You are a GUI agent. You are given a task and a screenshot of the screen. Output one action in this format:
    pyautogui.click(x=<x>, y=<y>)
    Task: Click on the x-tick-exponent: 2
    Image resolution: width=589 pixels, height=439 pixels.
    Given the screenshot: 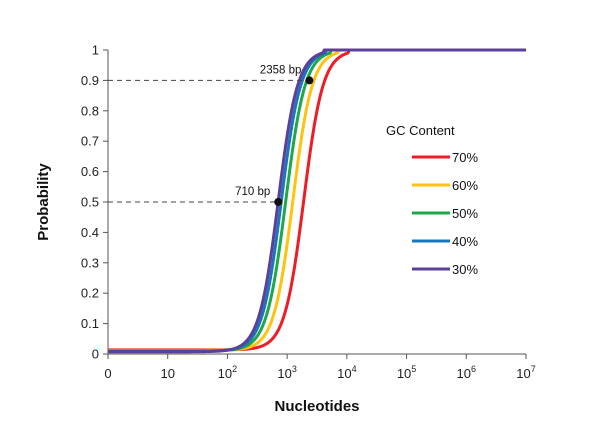 What is the action you would take?
    pyautogui.click(x=234, y=369)
    